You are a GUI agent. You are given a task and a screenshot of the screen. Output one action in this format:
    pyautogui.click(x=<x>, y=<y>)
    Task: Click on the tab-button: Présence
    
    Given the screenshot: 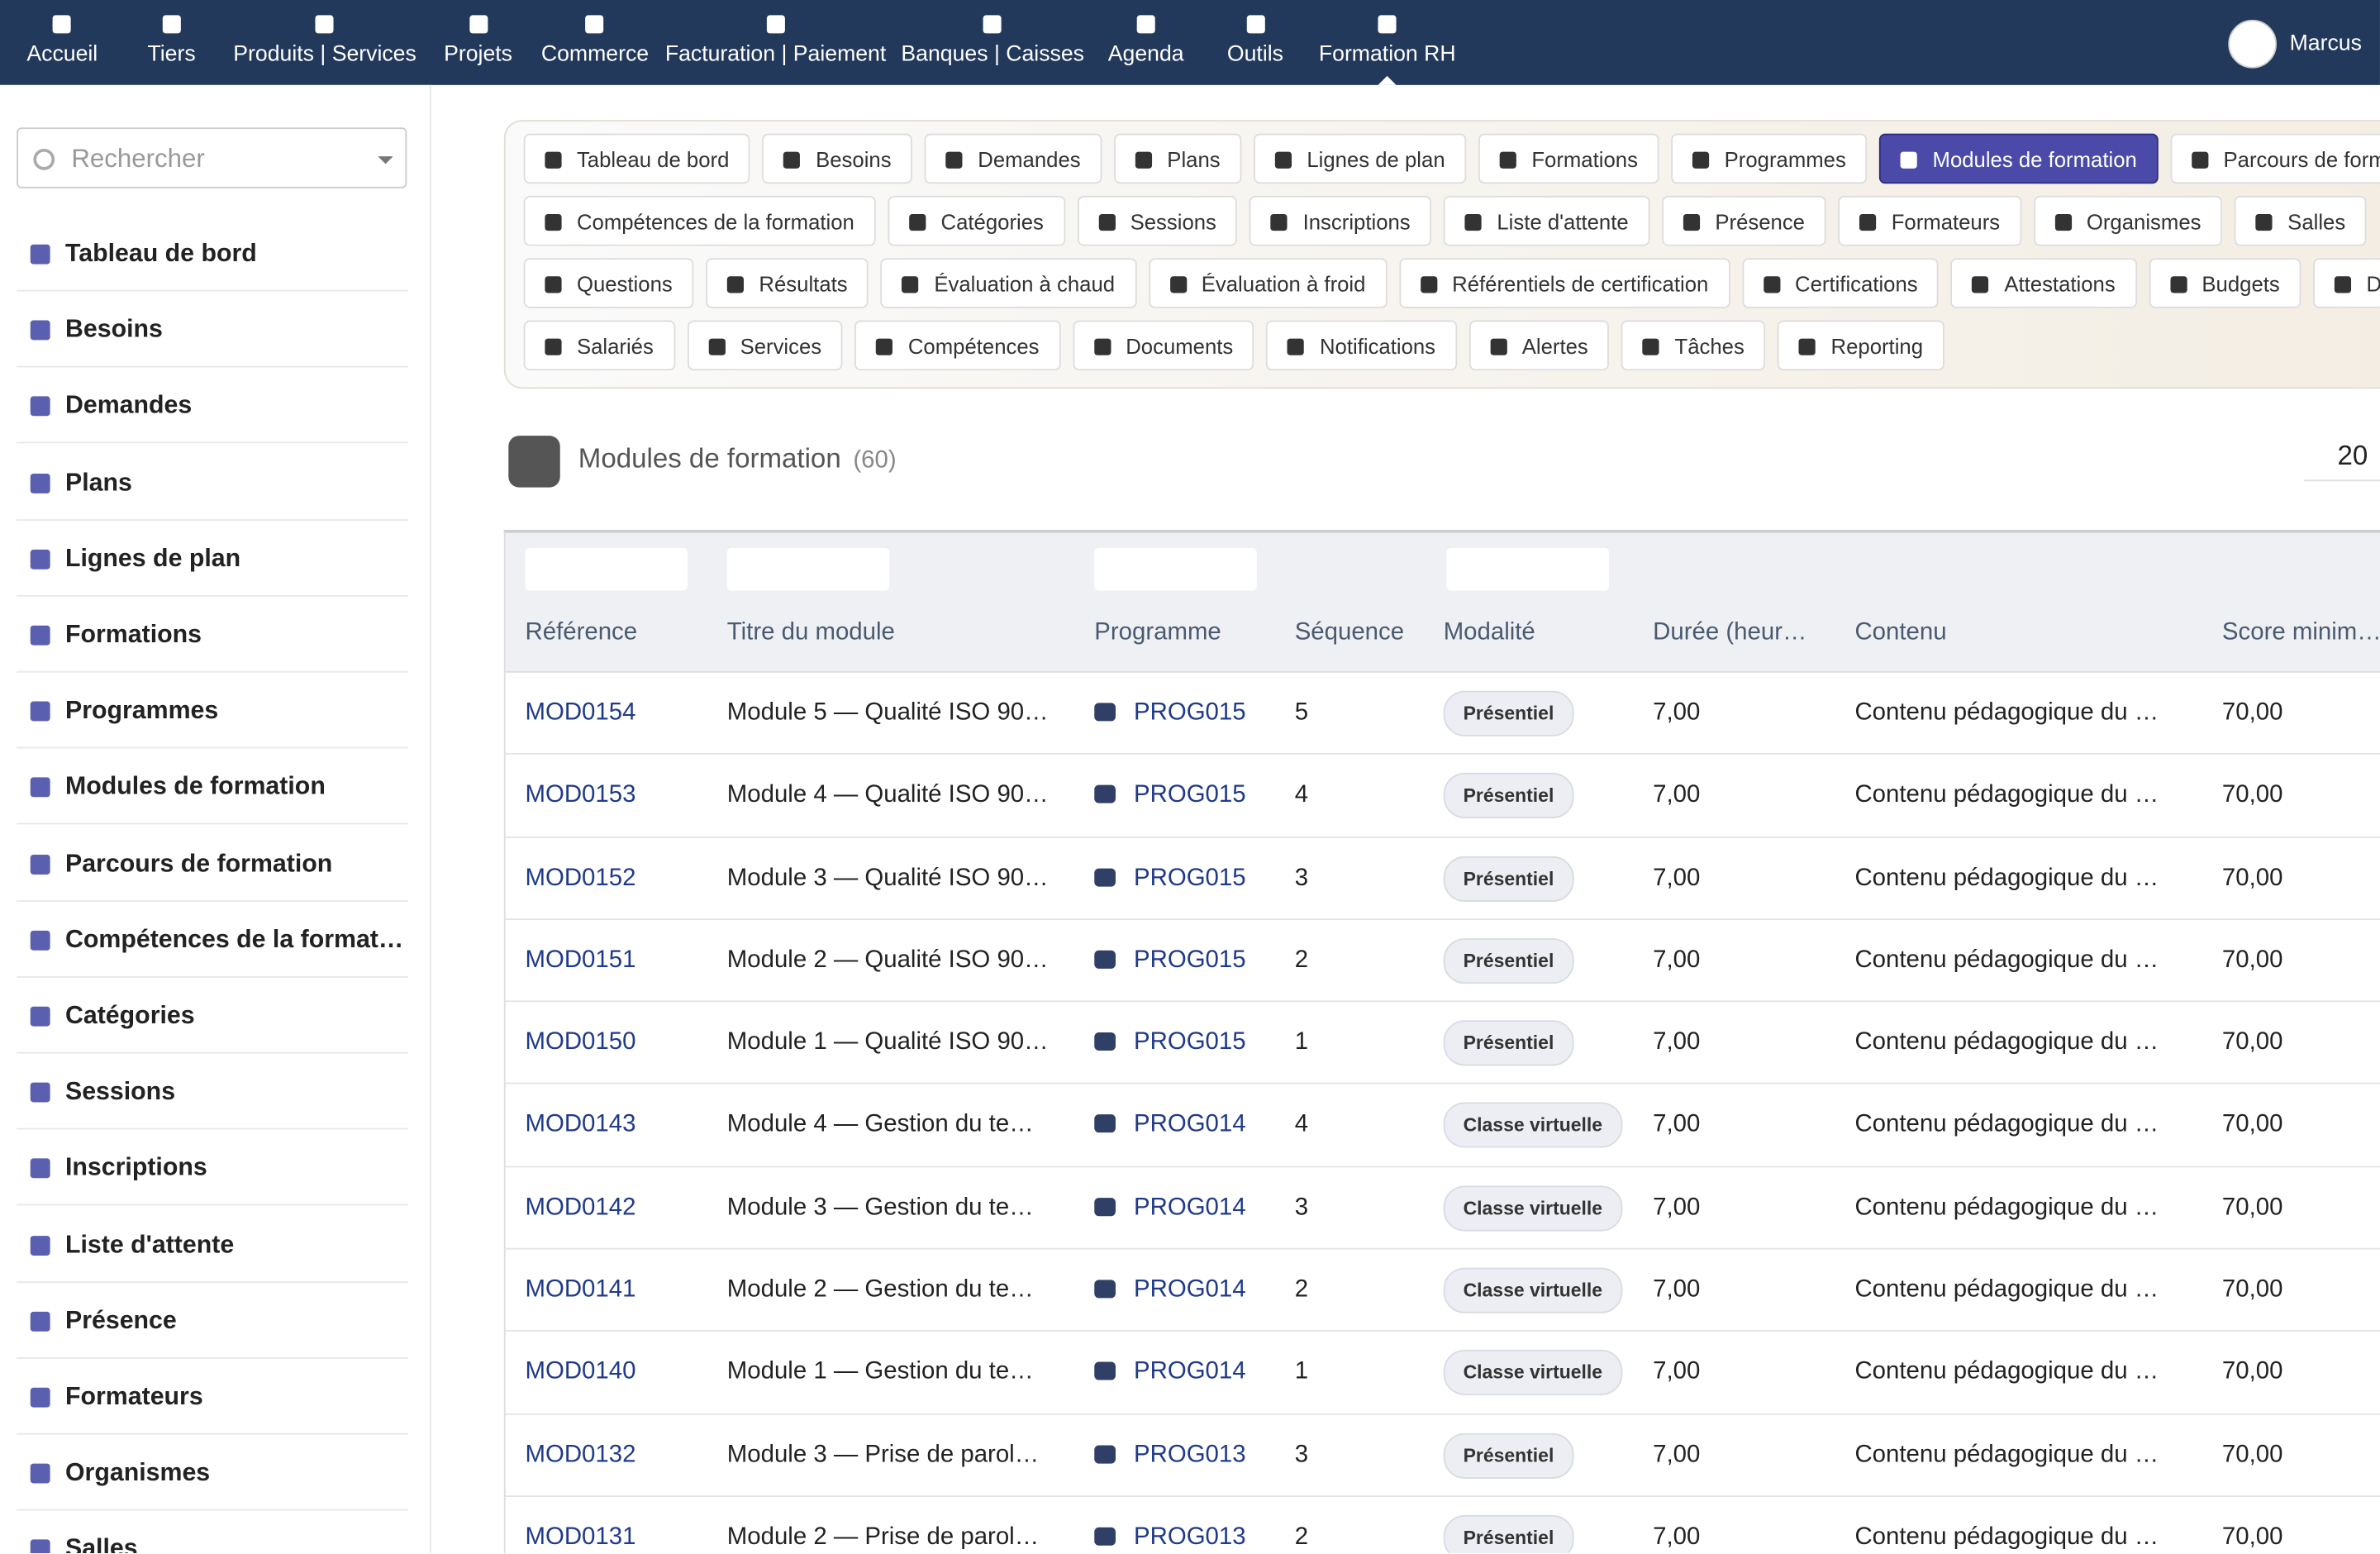 What is the action you would take?
    pyautogui.click(x=1744, y=220)
    